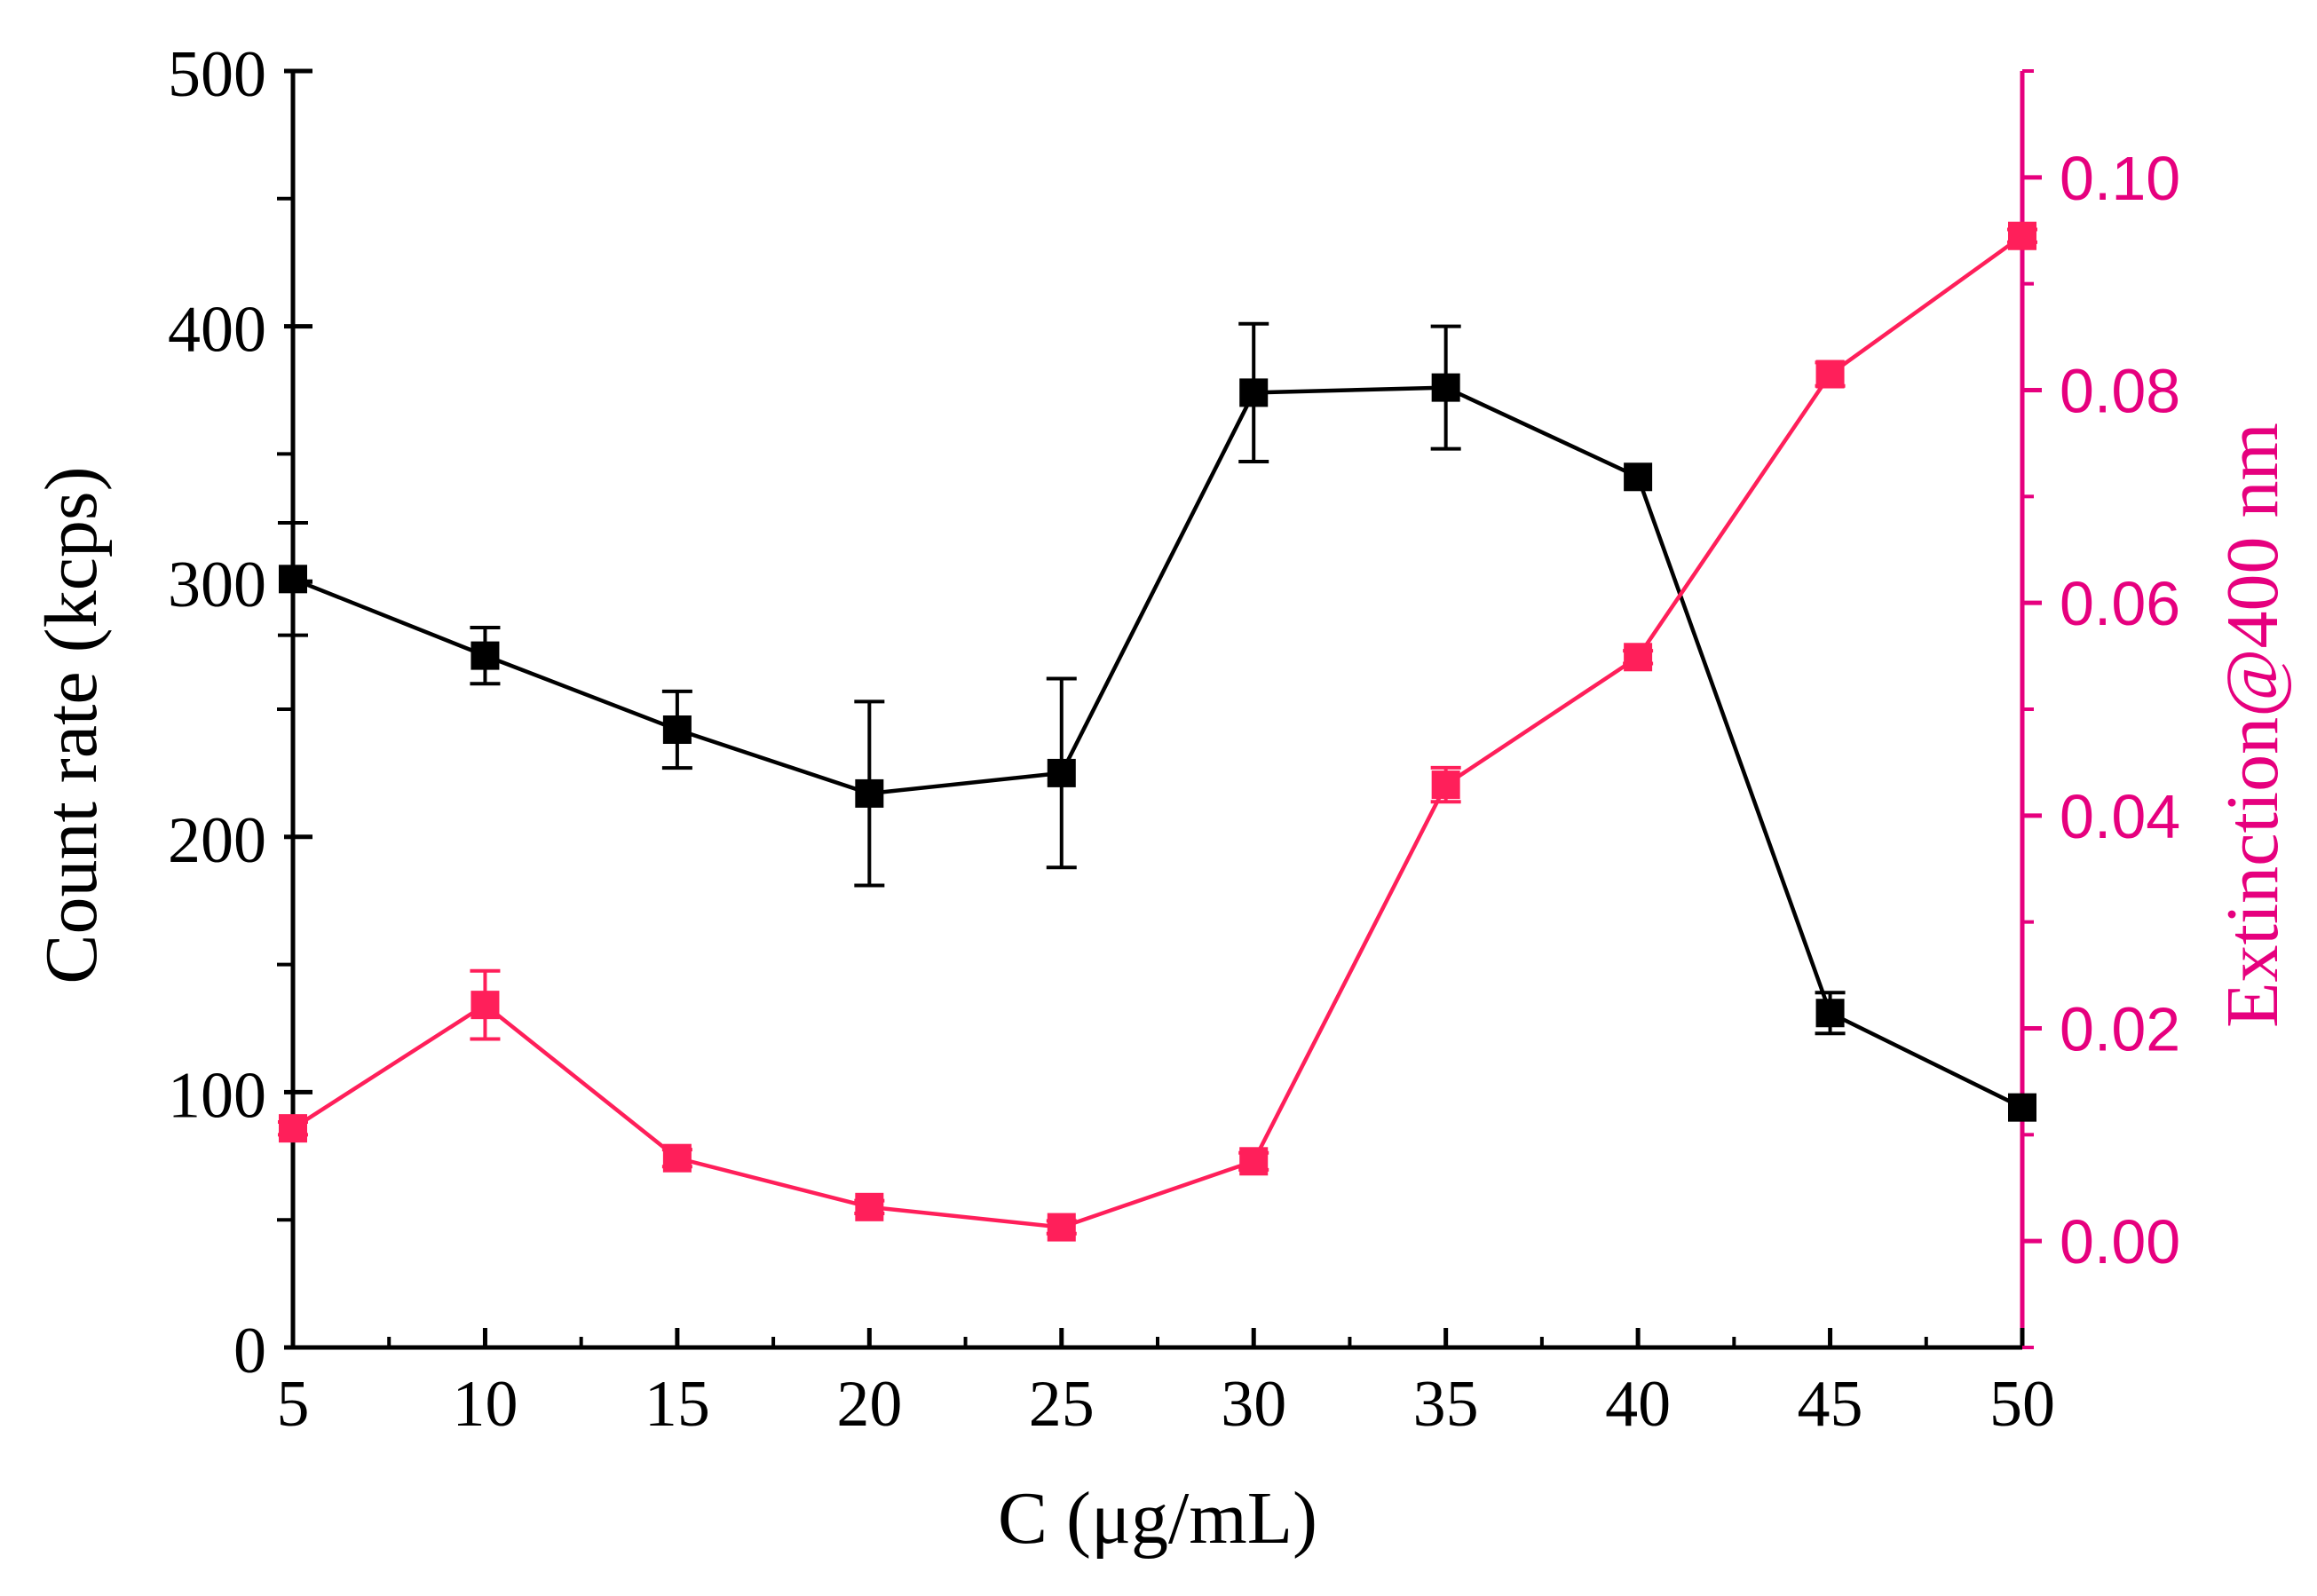 This screenshot has width=2317, height=1596. Describe the element at coordinates (2120, 392) in the screenshot. I see `right-y-tick-label: 0.08` at that location.